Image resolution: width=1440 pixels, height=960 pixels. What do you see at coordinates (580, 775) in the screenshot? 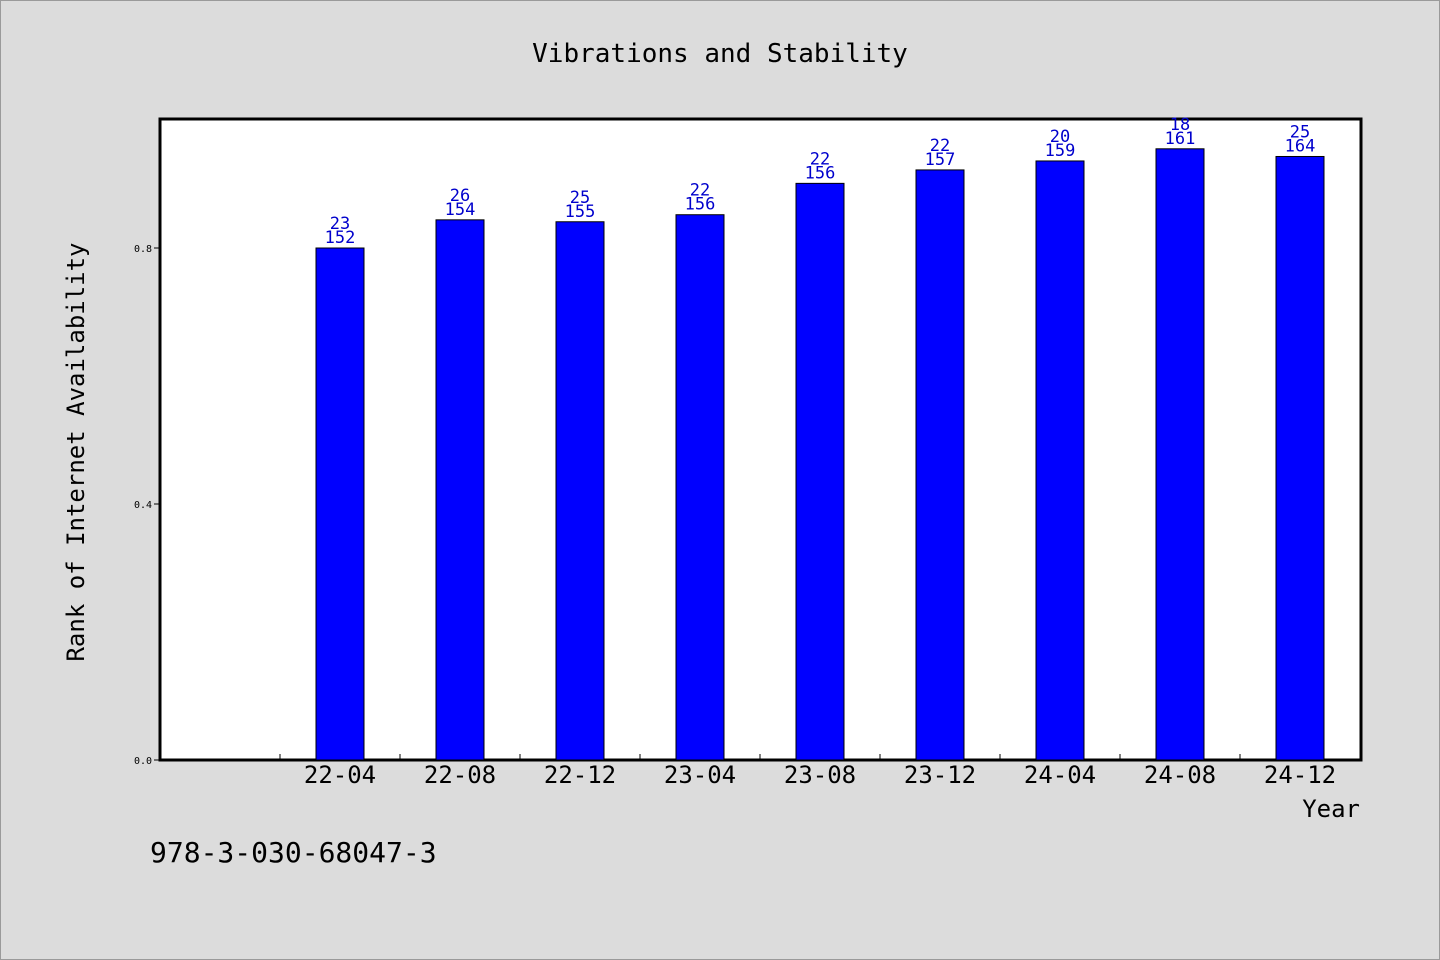
I see `x-tick-label: 22-12` at bounding box center [580, 775].